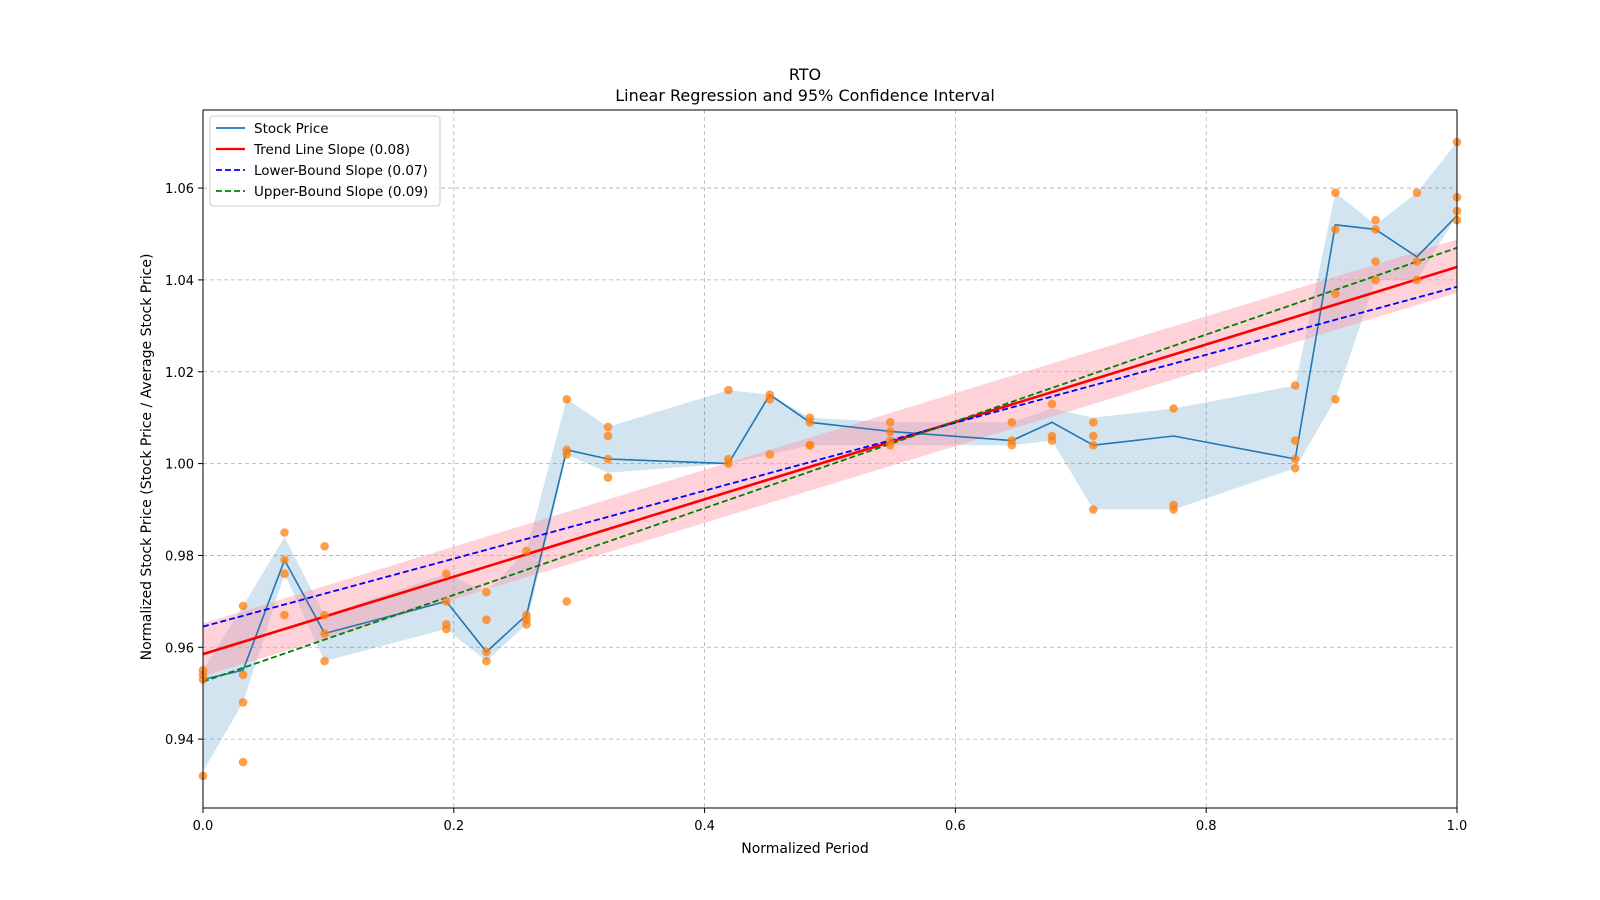  I want to click on y-tick-label: 1.00, so click(179, 465).